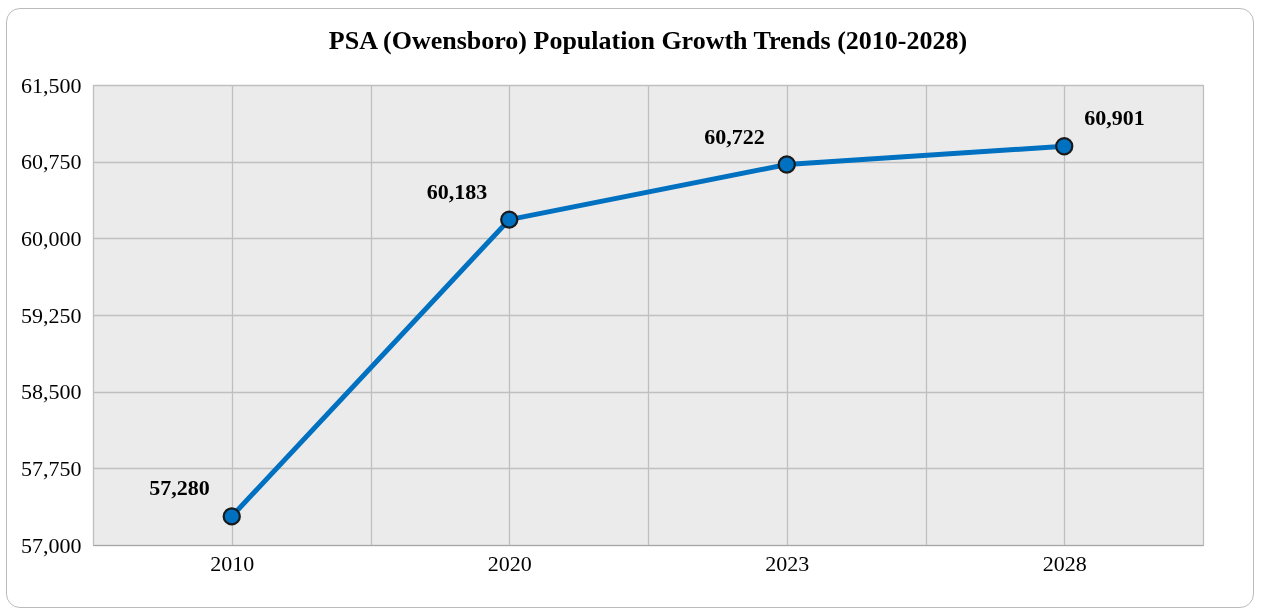 The height and width of the screenshot is (614, 1264). What do you see at coordinates (51, 315) in the screenshot?
I see `y-tick-label: 59,250` at bounding box center [51, 315].